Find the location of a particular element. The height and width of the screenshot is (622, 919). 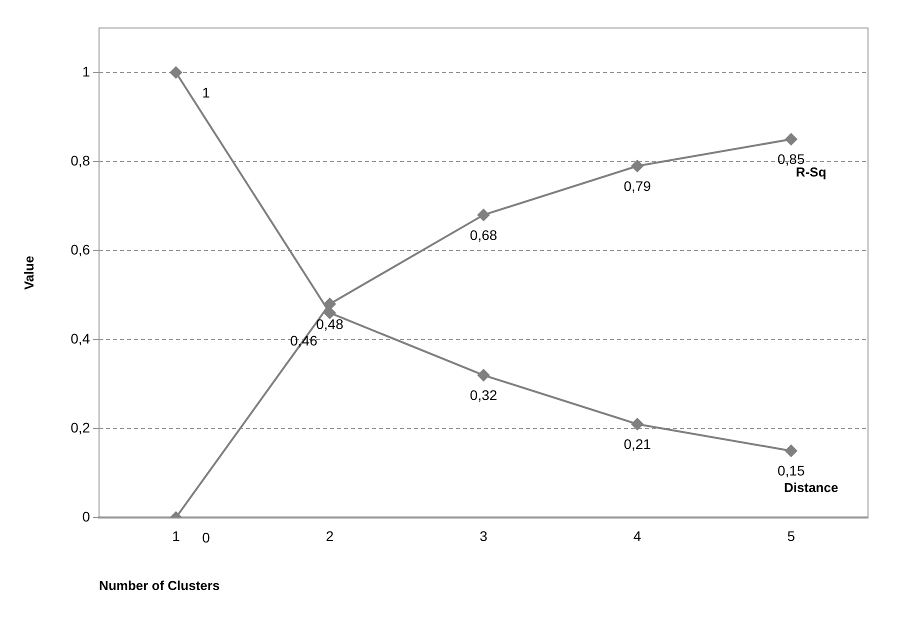

x-tick-label: 1 is located at coordinates (176, 536).